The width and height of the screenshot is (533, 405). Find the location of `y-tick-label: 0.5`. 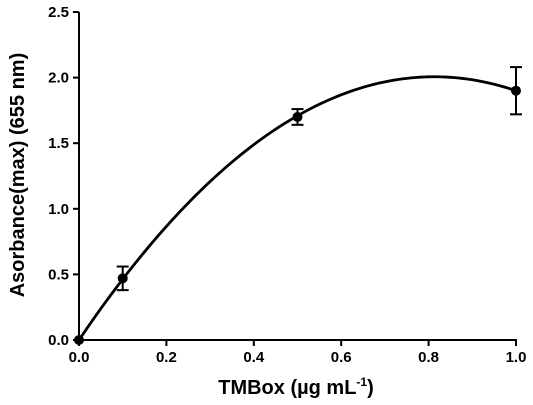

y-tick-label: 0.5 is located at coordinates (58, 274).